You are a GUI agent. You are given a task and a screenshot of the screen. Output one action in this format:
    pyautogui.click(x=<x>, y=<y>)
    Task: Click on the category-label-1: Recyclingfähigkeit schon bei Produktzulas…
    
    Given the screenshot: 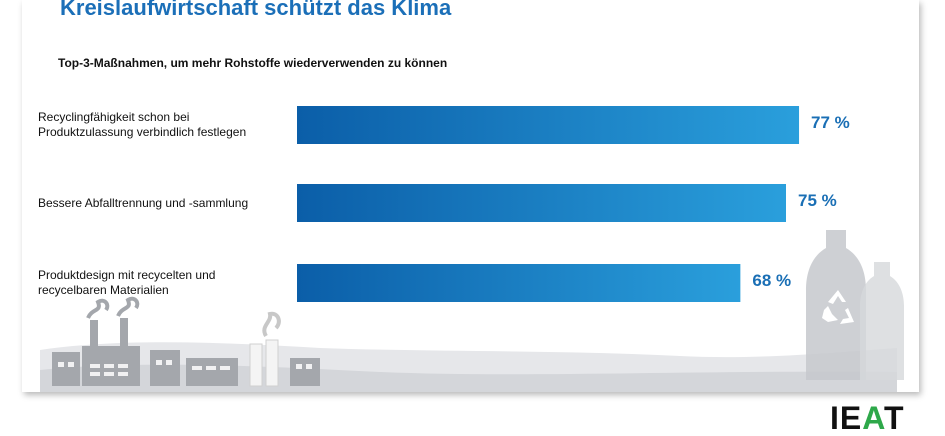 What is the action you would take?
    pyautogui.click(x=165, y=125)
    